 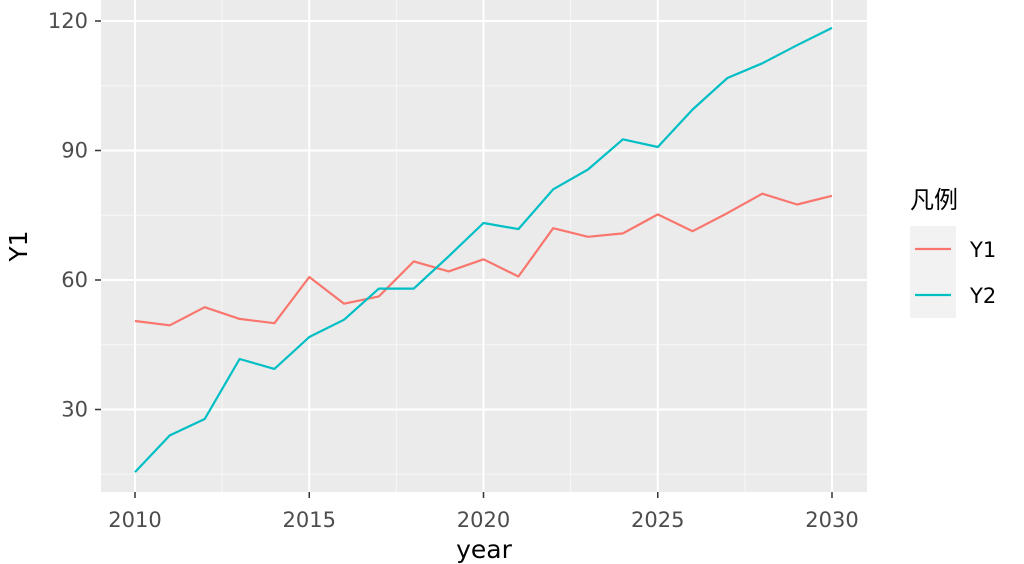 What do you see at coordinates (68, 21) in the screenshot?
I see `y-tick-label: 120` at bounding box center [68, 21].